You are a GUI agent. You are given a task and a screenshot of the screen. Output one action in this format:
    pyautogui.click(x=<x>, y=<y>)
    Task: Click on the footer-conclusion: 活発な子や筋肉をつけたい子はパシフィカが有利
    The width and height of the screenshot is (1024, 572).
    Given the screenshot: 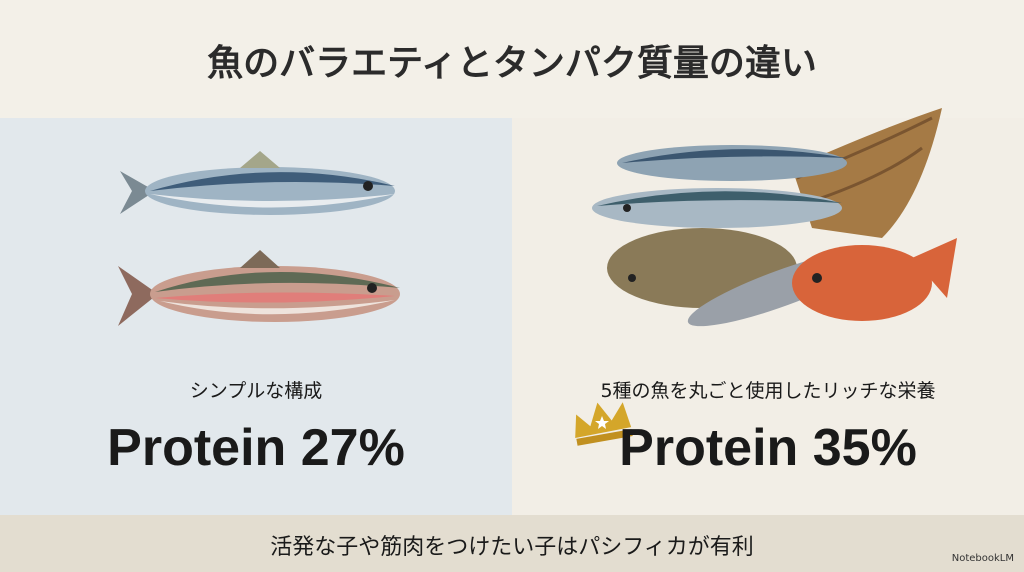 What is the action you would take?
    pyautogui.click(x=512, y=547)
    